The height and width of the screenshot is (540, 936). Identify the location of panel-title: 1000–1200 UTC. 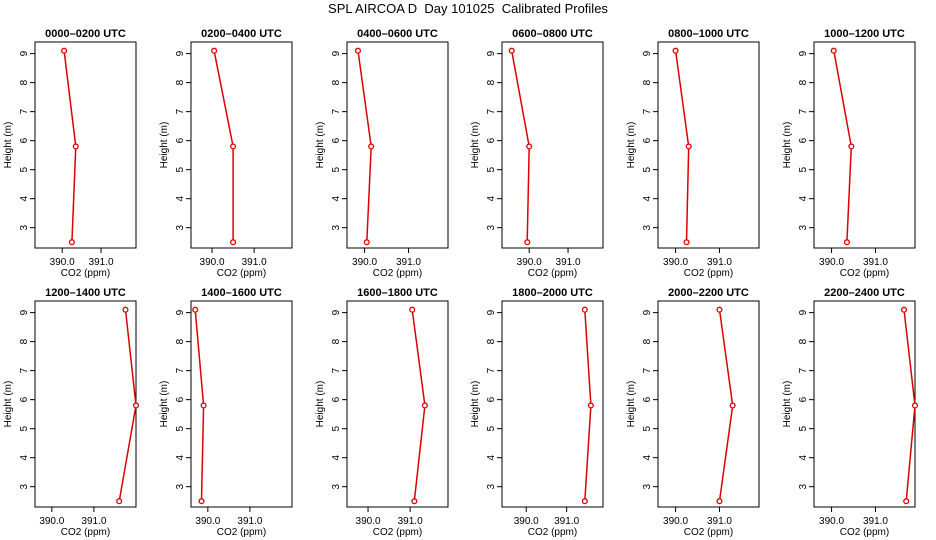
(864, 34).